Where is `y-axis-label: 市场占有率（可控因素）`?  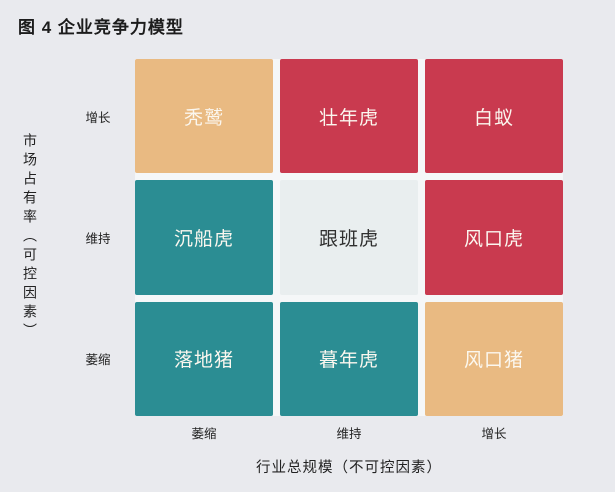
y-axis-label: 市场占有率（可控因素） is located at coordinates (30, 237).